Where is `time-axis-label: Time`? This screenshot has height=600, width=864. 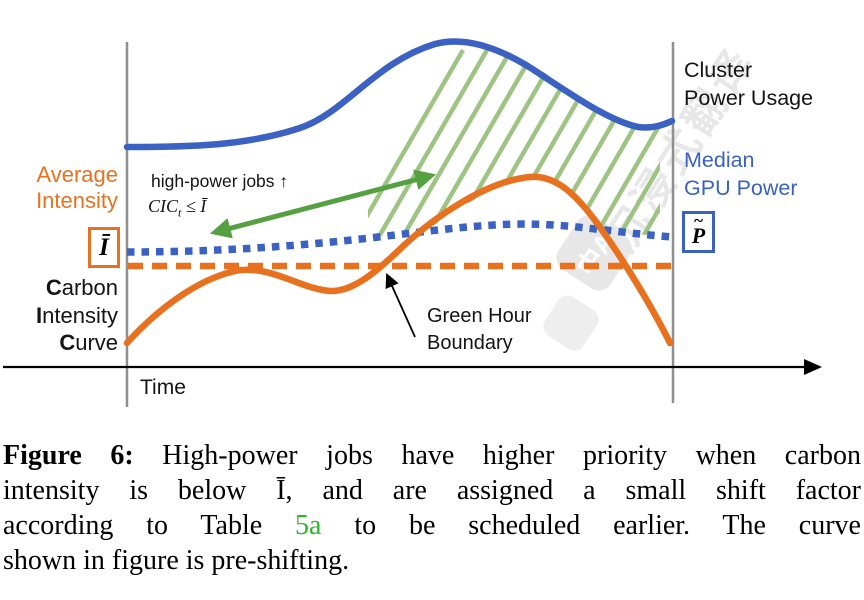
time-axis-label: Time is located at coordinates (163, 387).